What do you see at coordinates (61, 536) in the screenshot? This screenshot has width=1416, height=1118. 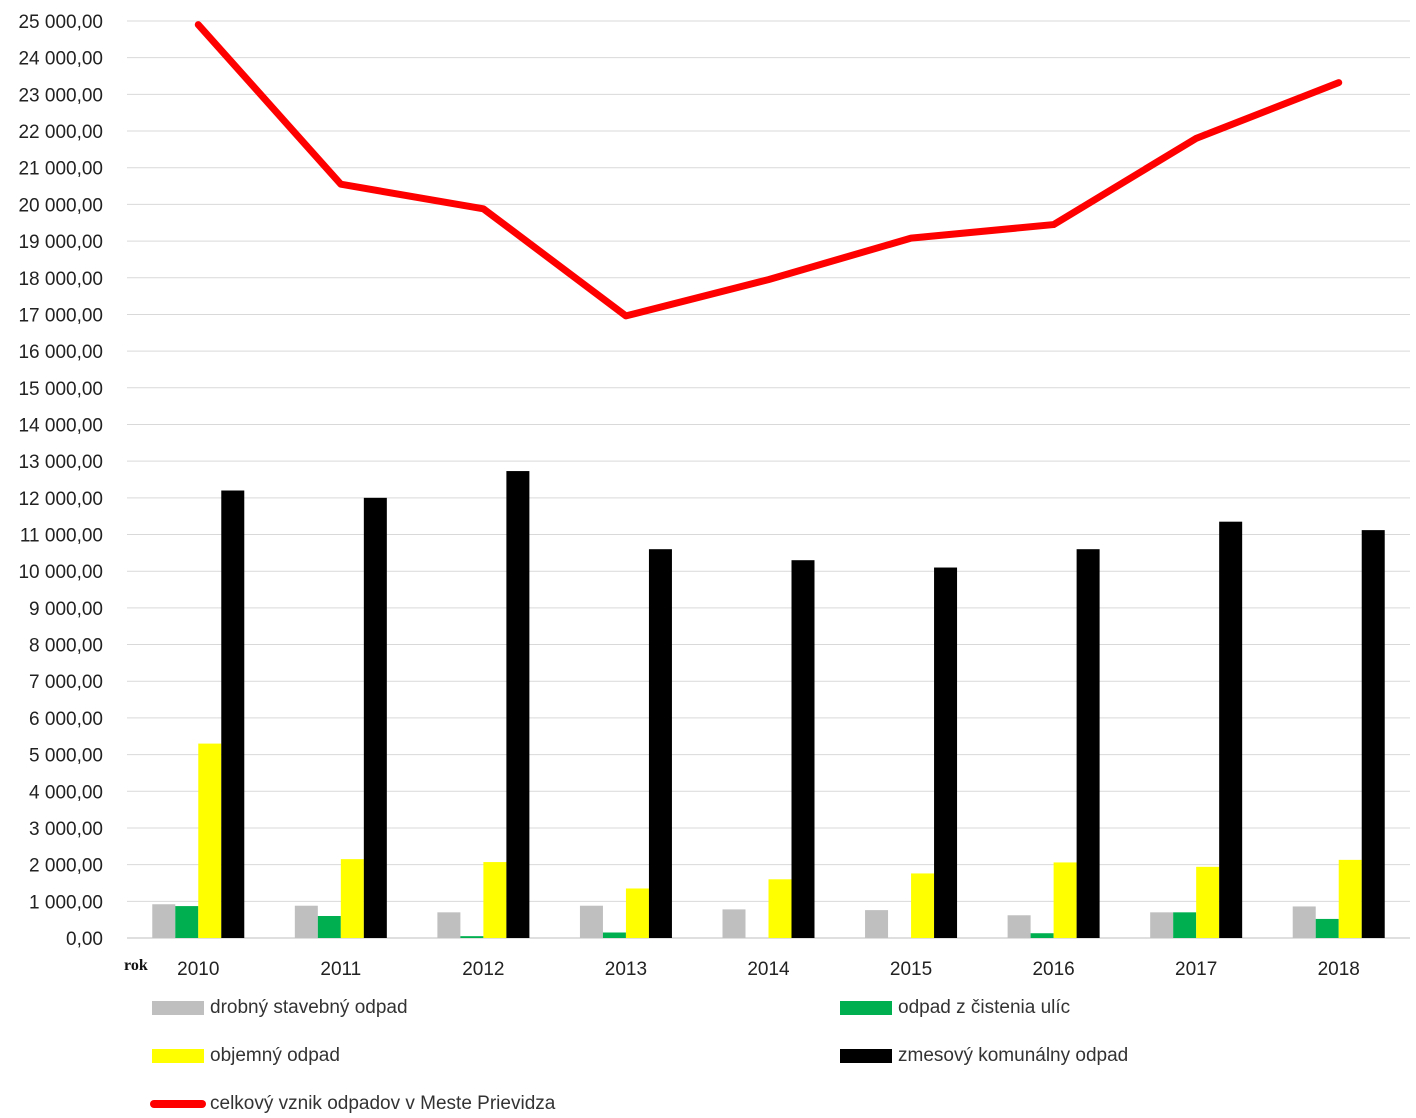 I see `y-tick-label: 11 000,00` at bounding box center [61, 536].